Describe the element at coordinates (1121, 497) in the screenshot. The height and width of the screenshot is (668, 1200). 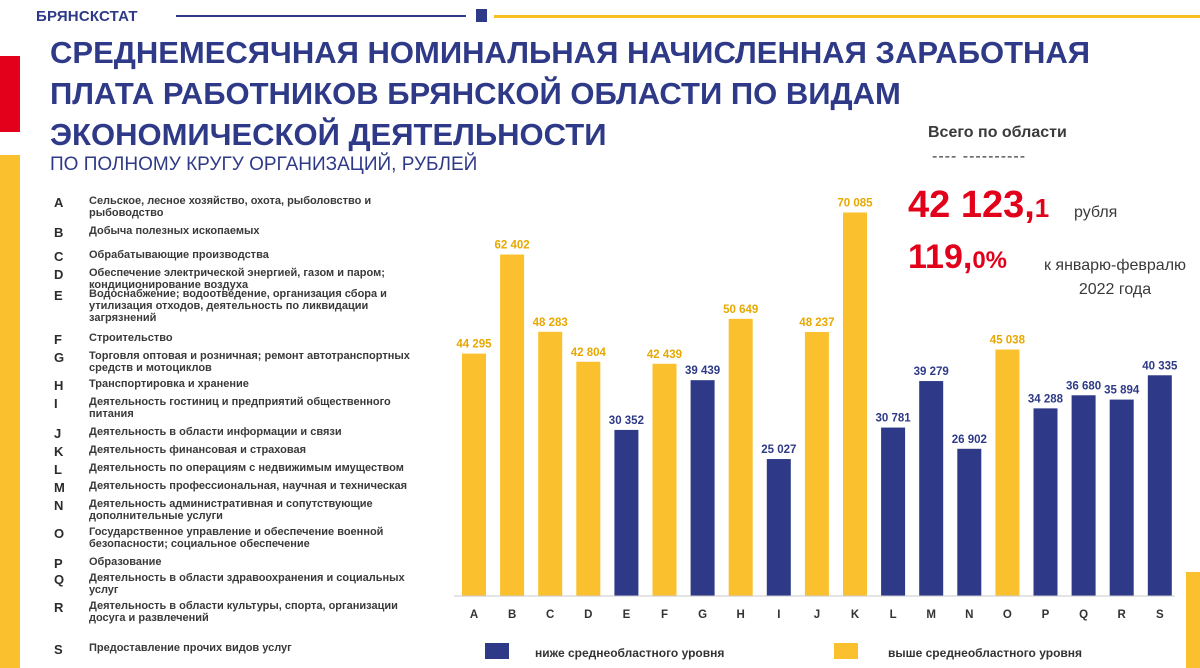
I see `bar-r` at that location.